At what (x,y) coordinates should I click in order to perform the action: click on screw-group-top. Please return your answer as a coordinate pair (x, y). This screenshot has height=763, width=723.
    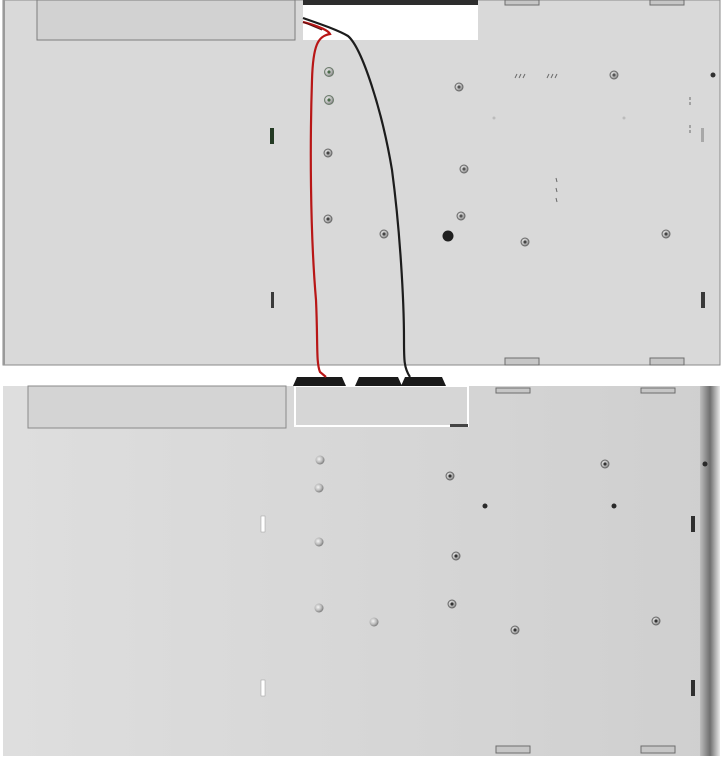
    Looking at the image, I should click on (519, 157).